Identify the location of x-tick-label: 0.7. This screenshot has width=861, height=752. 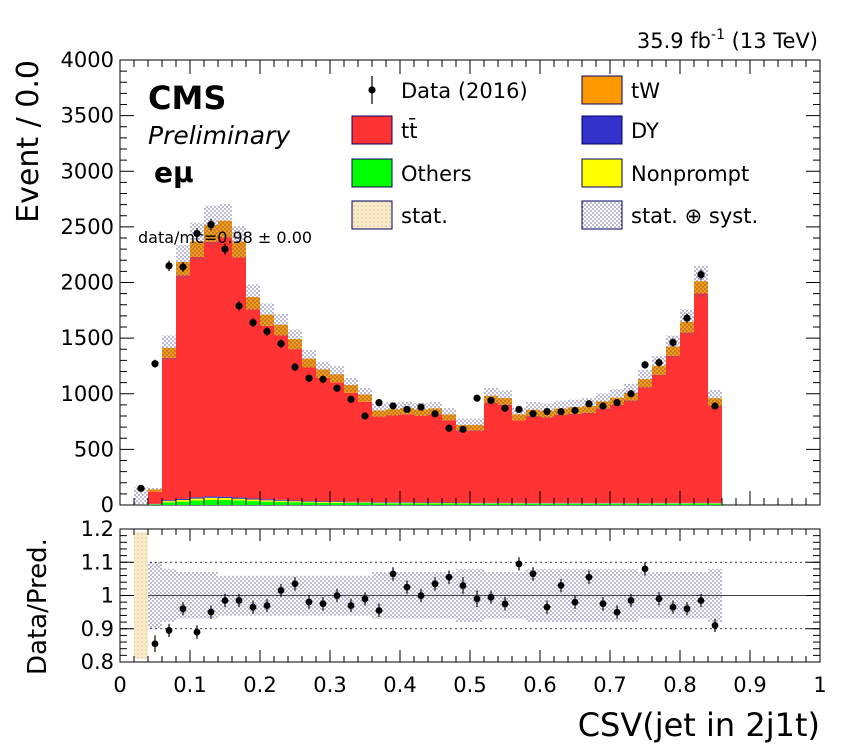
(609, 685).